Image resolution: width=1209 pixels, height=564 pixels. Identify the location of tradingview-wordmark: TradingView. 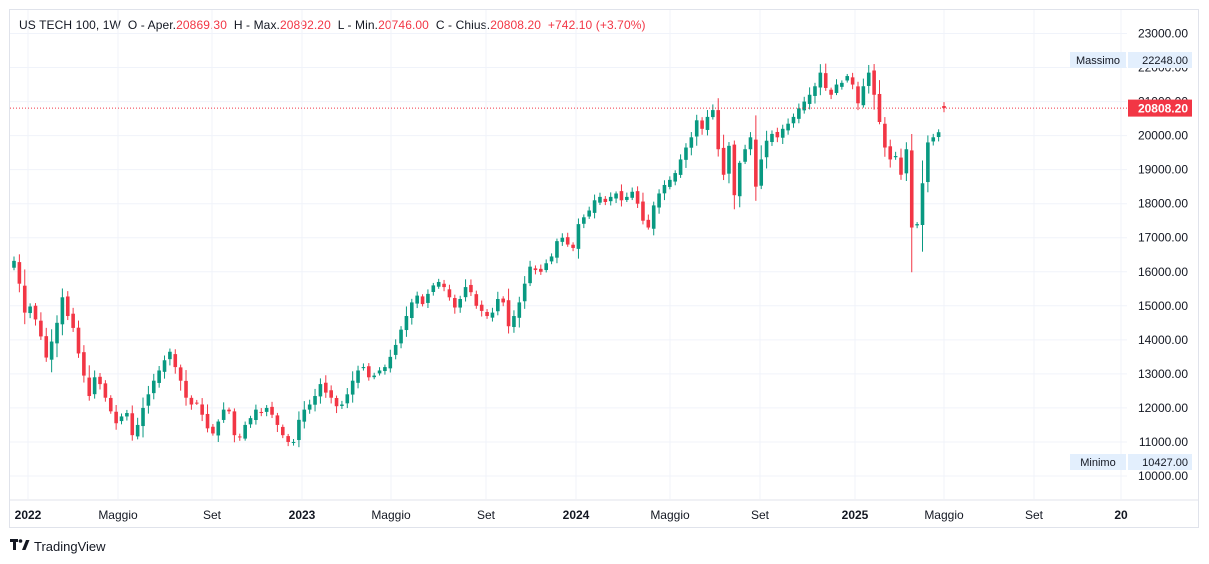
(70, 546).